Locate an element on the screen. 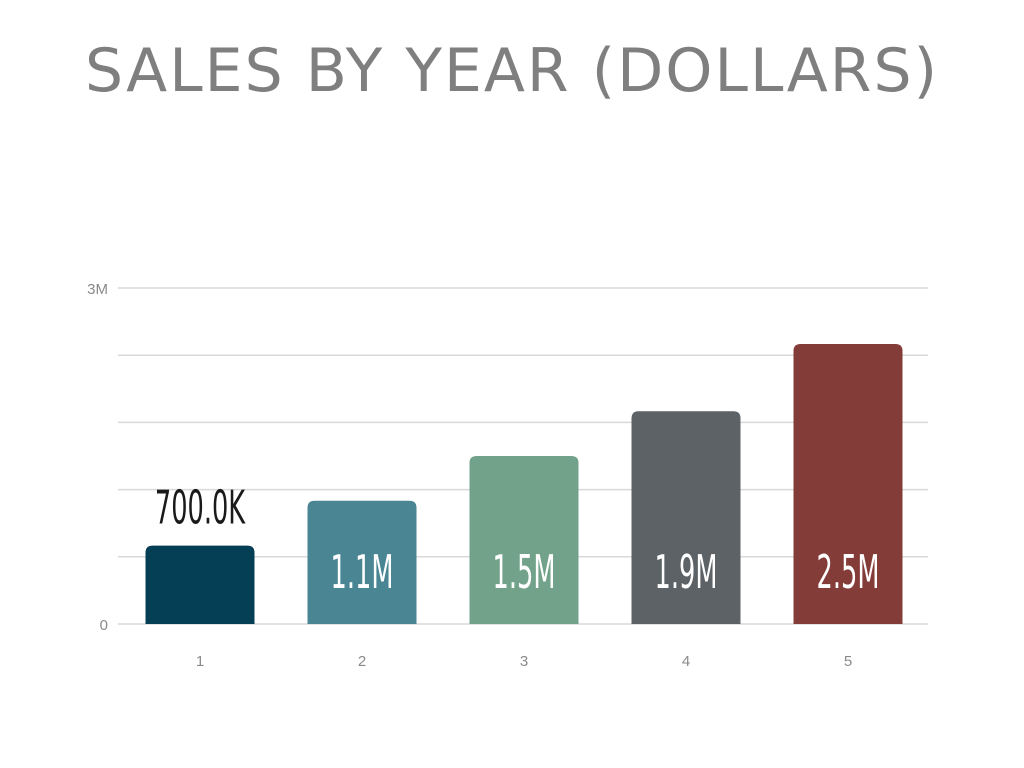 This screenshot has width=1024, height=768. data-labels: 700.0K 1.1M 1.5M 1.9M 2.5M is located at coordinates (517, 541).